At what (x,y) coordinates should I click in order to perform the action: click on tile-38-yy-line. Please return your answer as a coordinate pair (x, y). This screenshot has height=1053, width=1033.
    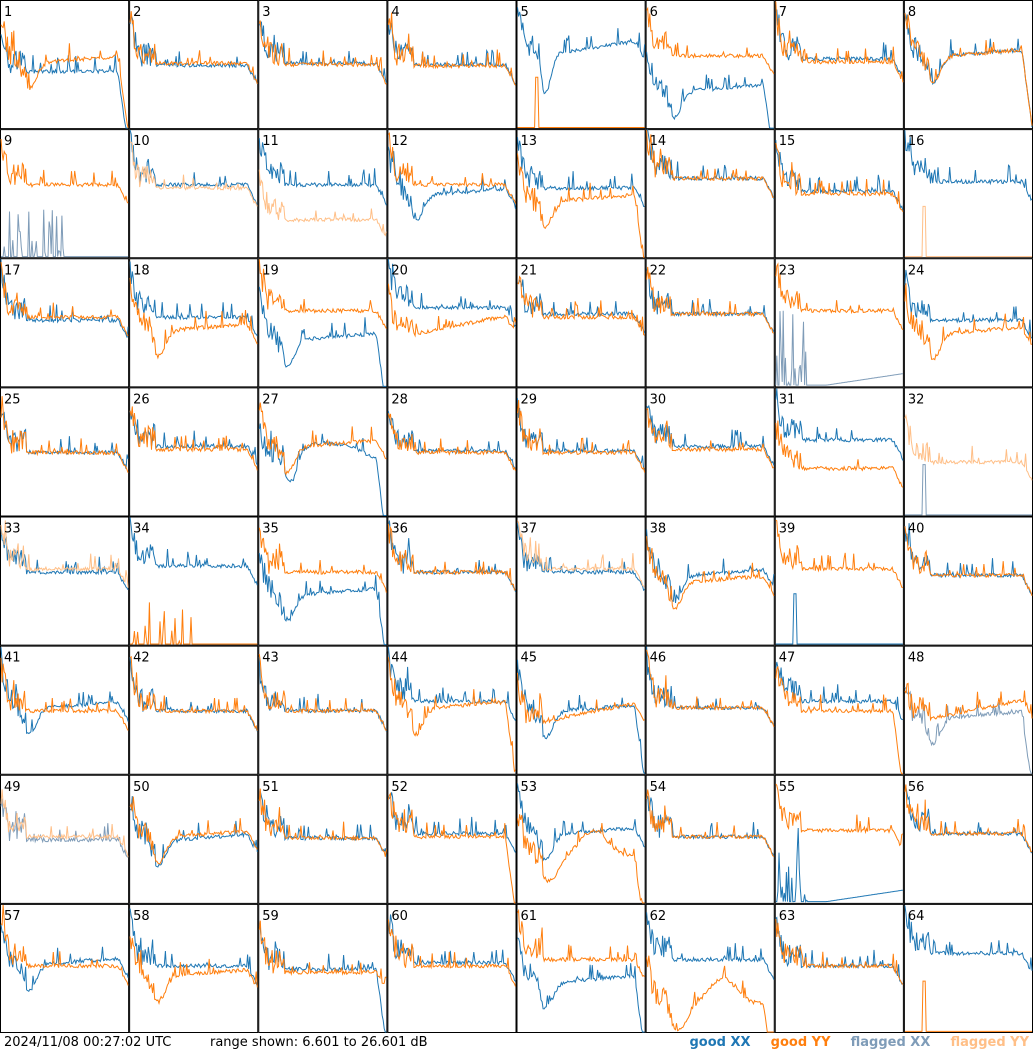
    Looking at the image, I should click on (710, 573).